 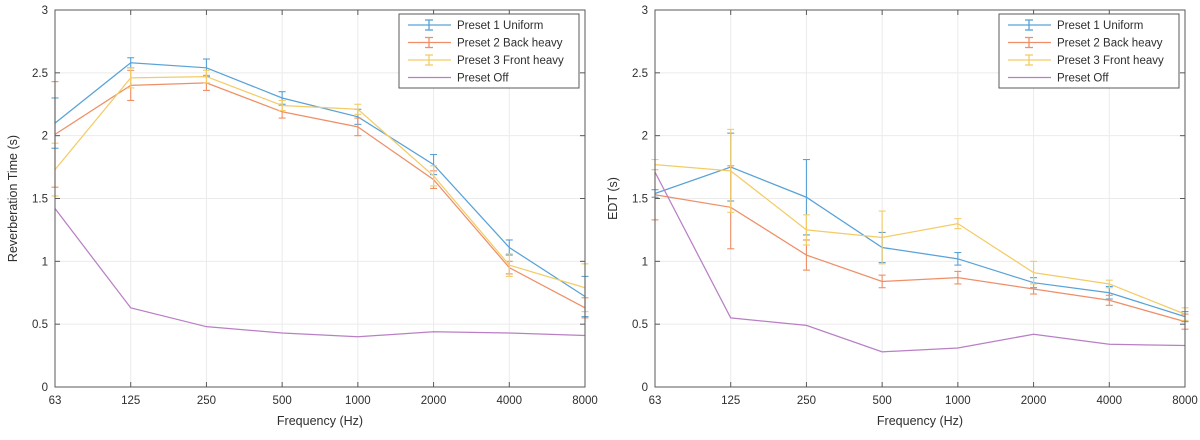 I want to click on series-line-preset-2-back-heavy, so click(x=920, y=258).